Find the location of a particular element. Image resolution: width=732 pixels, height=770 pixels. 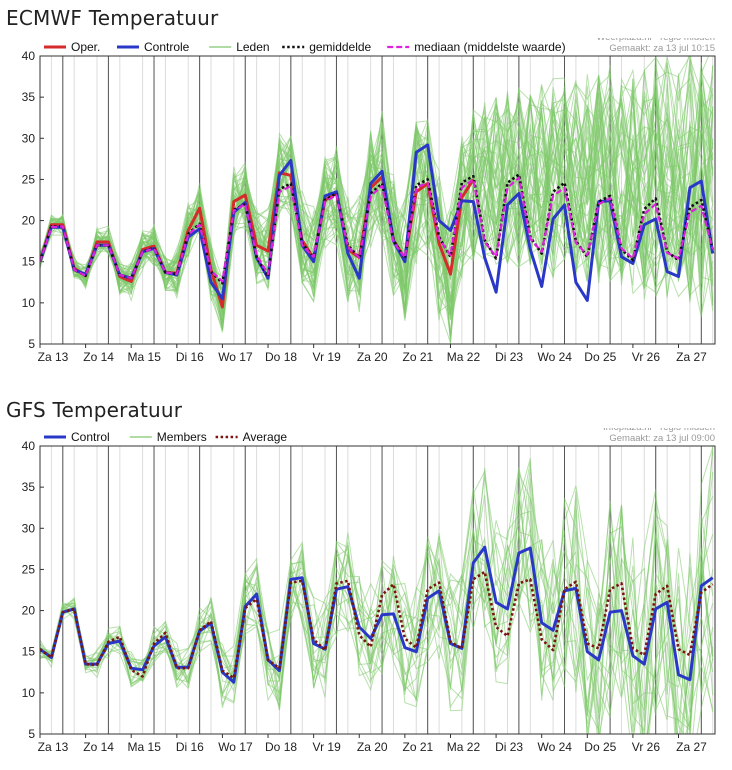

legend-label: Leden is located at coordinates (252, 47).